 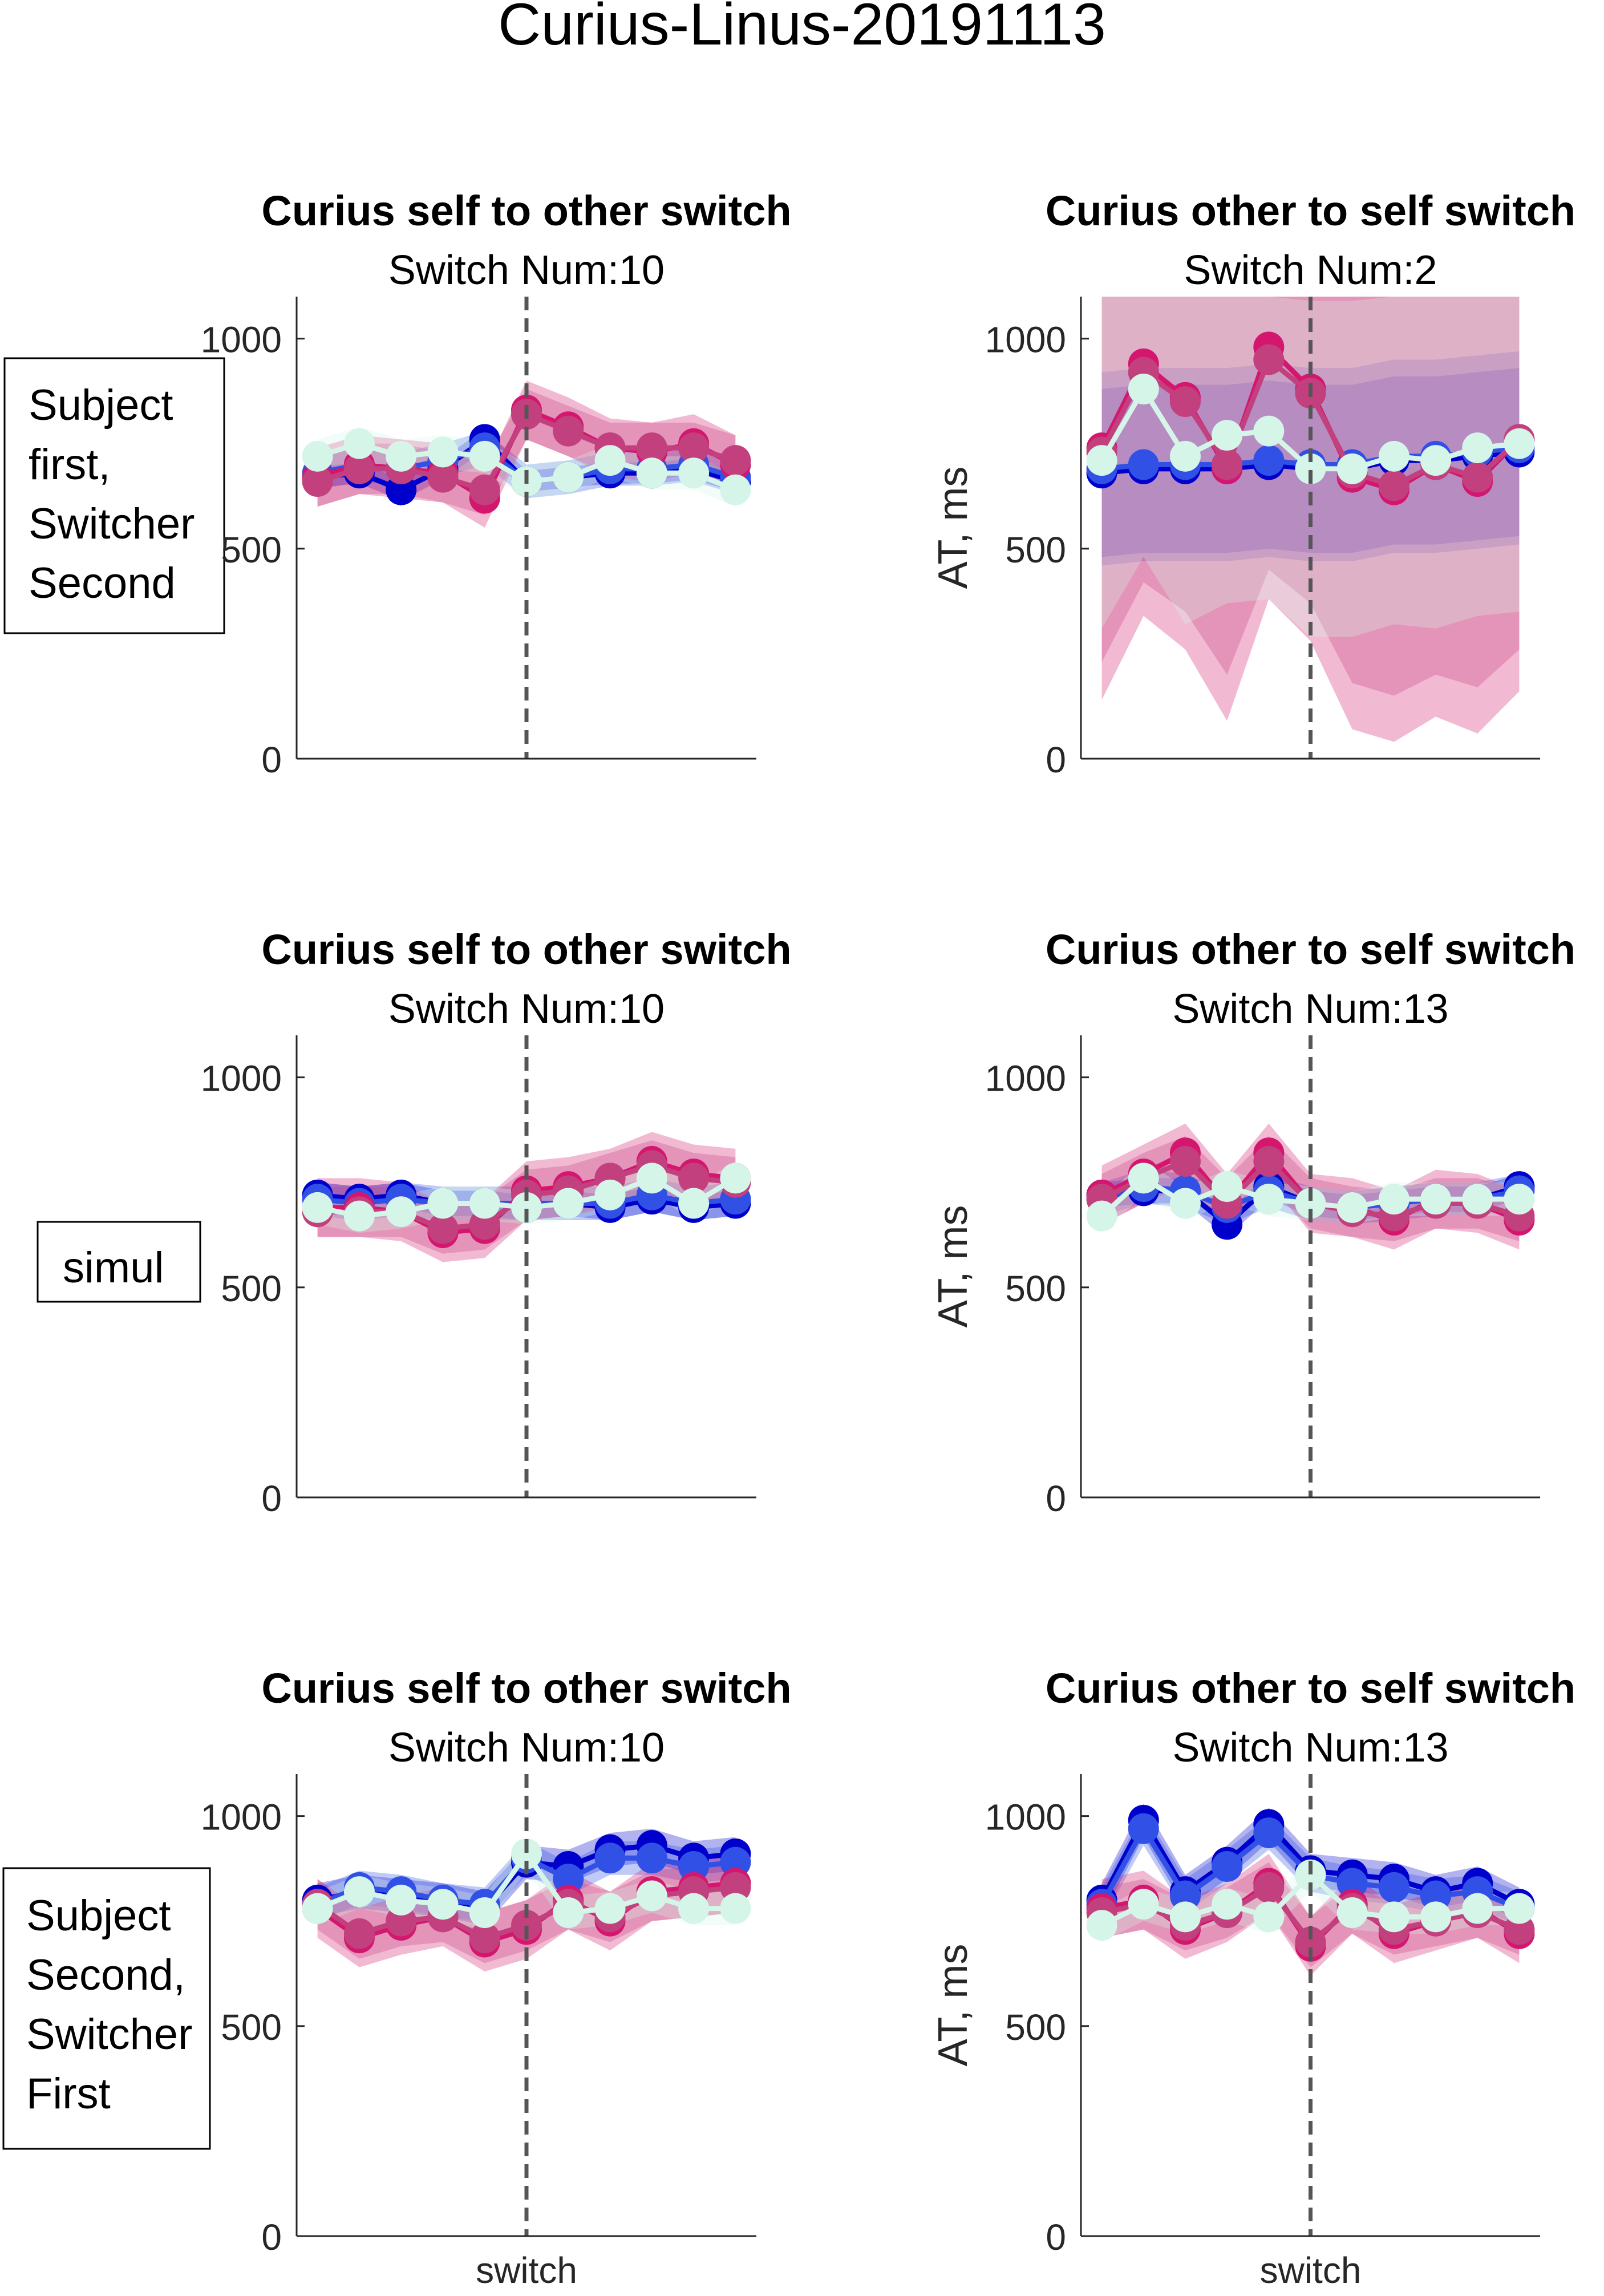 What do you see at coordinates (1310, 270) in the screenshot?
I see `panel-subtitle: Switch Num:2` at bounding box center [1310, 270].